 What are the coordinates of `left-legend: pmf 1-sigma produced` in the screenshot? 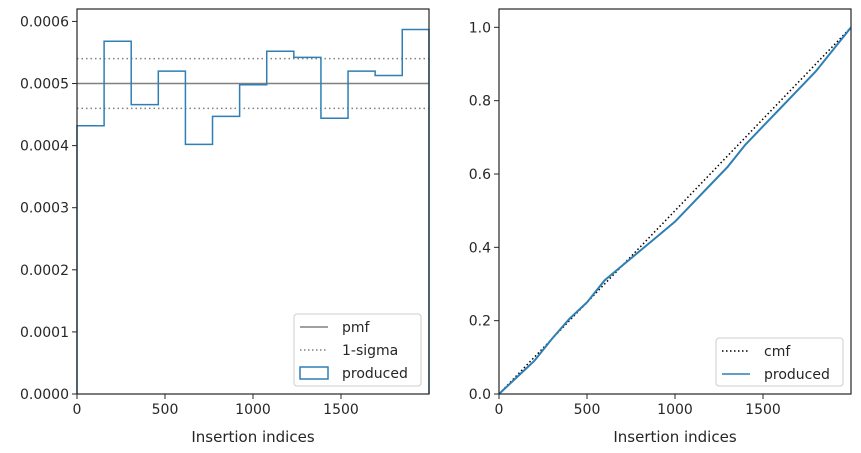 It's located at (357, 350).